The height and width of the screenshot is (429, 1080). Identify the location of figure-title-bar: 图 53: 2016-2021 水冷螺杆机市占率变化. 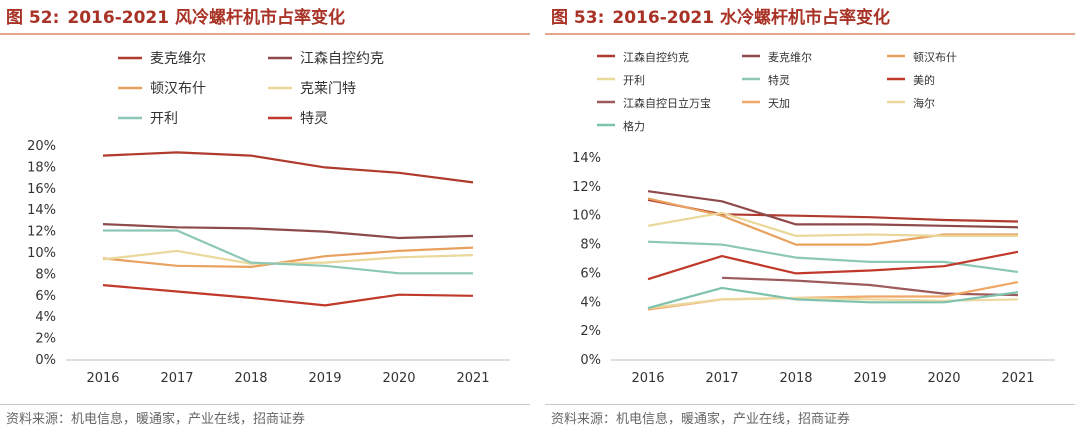
(810, 15).